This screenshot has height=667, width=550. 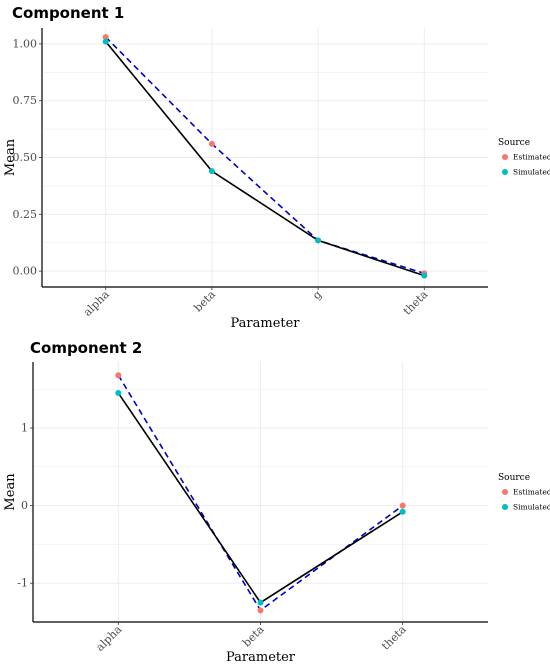 What do you see at coordinates (25, 214) in the screenshot?
I see `y-tick-label: 0.25` at bounding box center [25, 214].